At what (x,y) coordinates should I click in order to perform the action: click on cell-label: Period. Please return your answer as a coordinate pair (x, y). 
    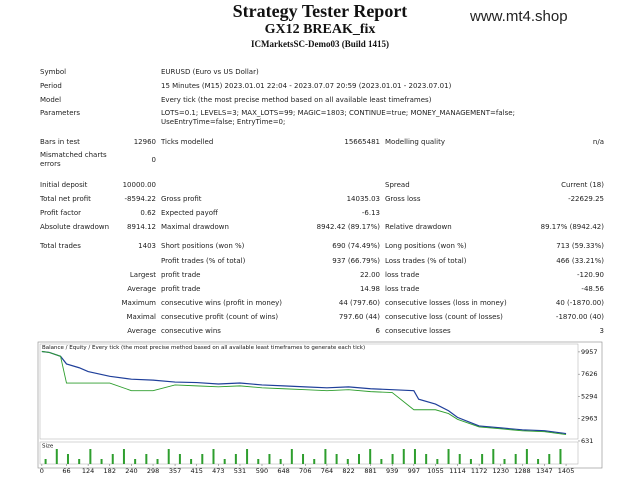
    Looking at the image, I should click on (51, 86).